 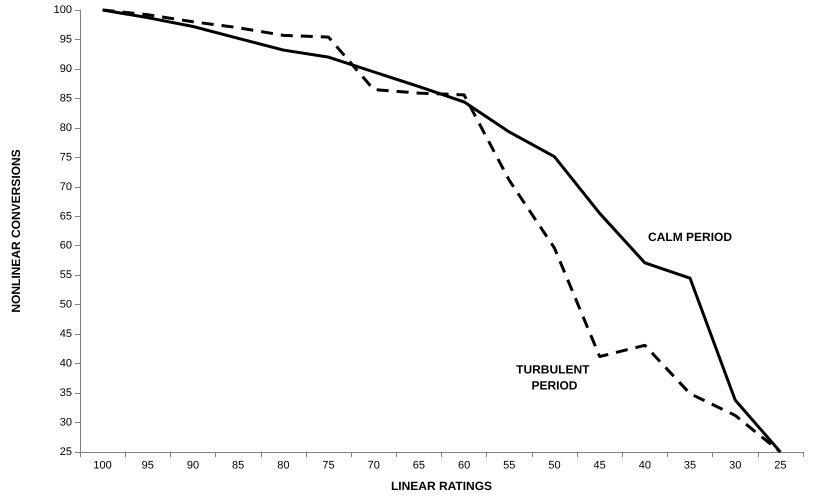 I want to click on y-tick-label: 95, so click(x=66, y=39).